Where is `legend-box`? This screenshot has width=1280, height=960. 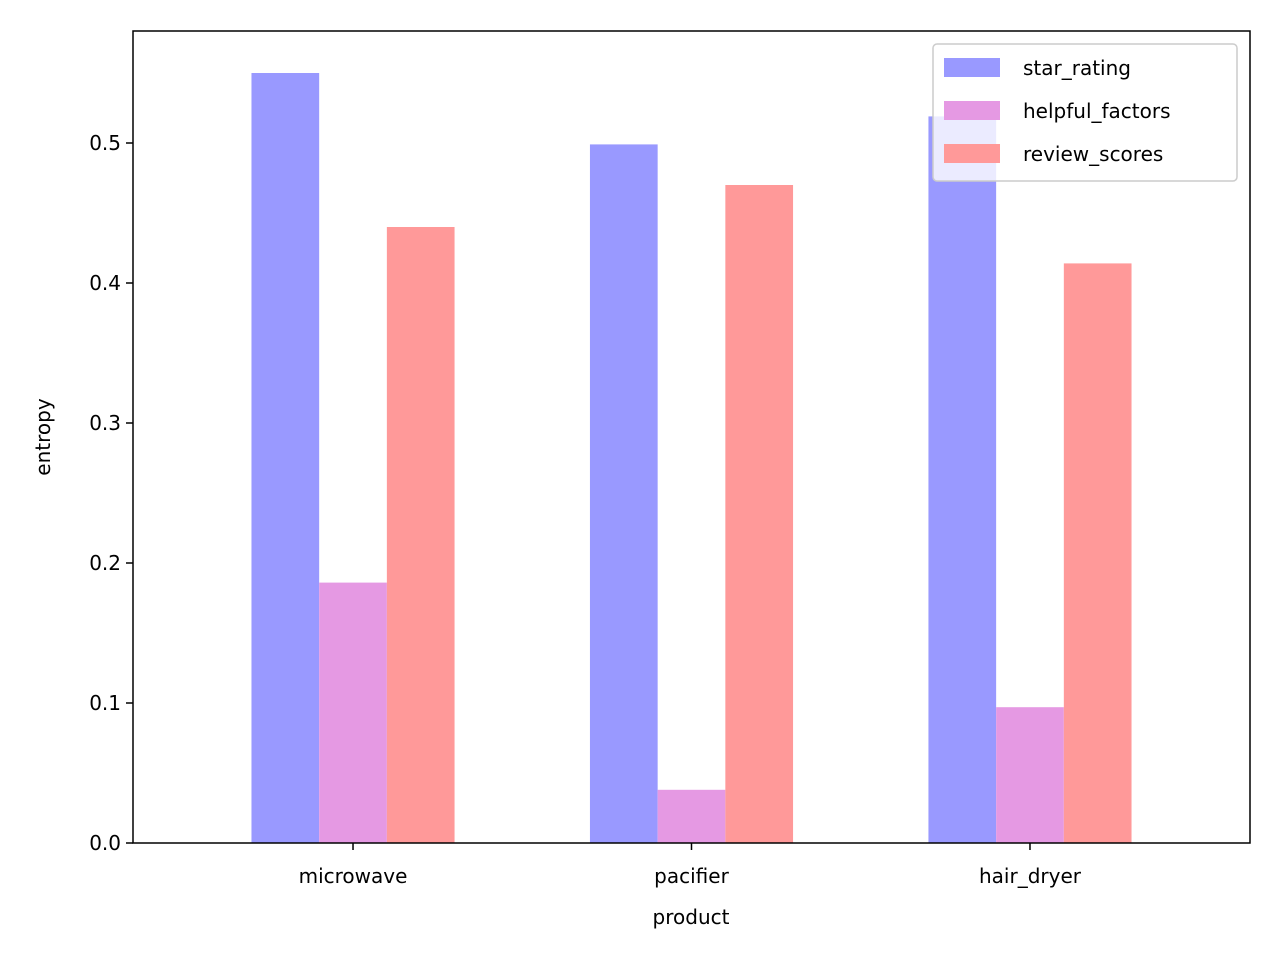
legend-box is located at coordinates (1085, 112).